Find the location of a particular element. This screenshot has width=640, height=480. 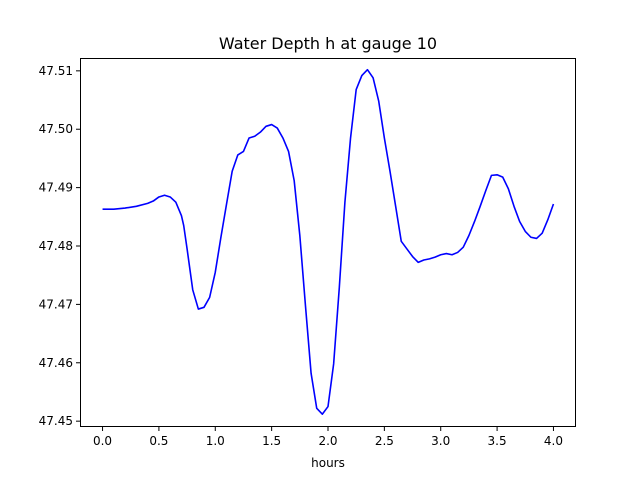

x-tick-label: 3.0 is located at coordinates (440, 441).